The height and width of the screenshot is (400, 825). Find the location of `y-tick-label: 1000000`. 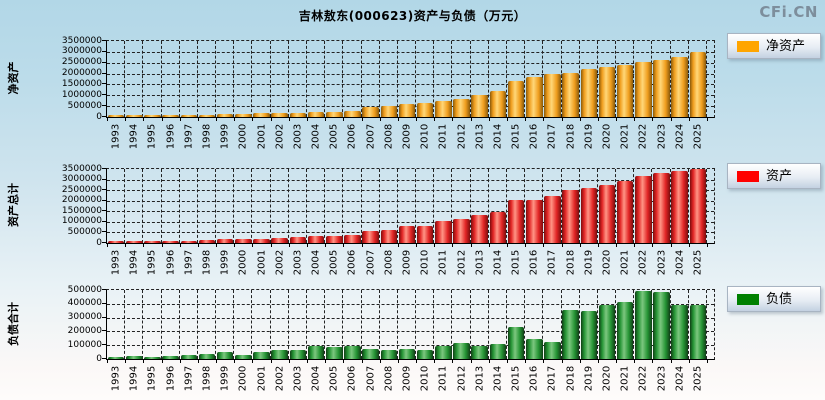

y-tick-label: 1000000 is located at coordinates (81, 221).